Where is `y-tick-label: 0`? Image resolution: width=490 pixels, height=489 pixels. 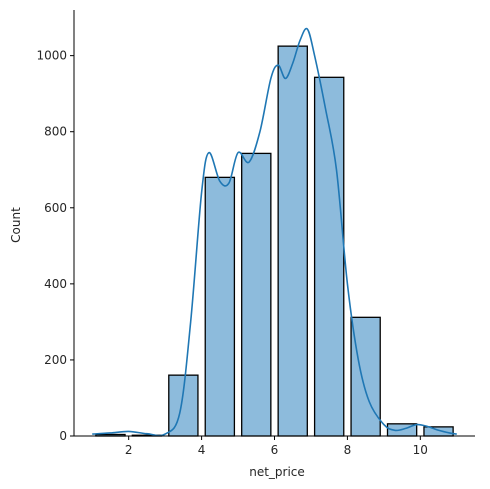
y-tick-label: 0 is located at coordinates (63, 436).